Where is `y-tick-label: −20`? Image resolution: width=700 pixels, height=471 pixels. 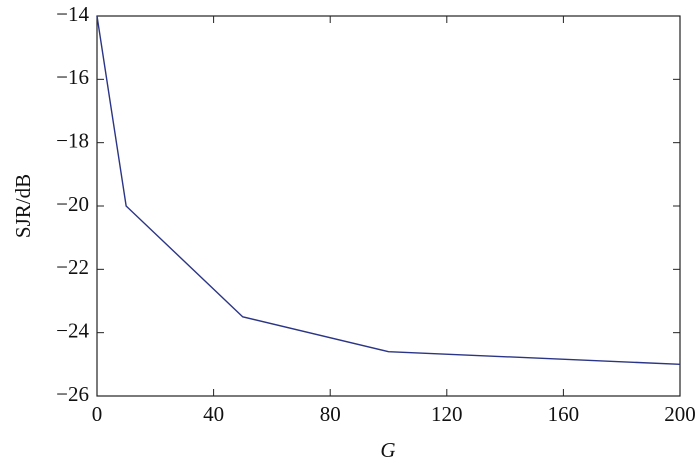 y-tick-label: −20 is located at coordinates (72, 204).